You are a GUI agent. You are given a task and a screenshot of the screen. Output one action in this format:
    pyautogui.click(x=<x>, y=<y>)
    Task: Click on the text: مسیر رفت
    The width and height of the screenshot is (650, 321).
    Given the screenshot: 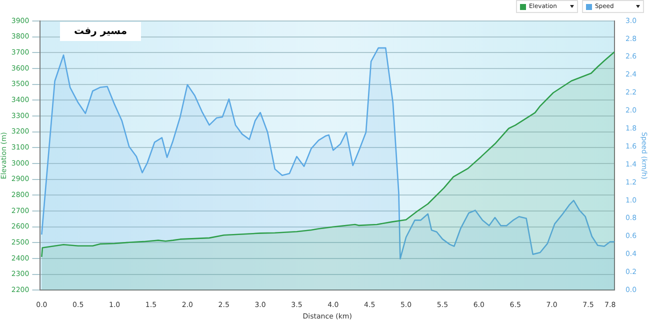 What is the action you would take?
    pyautogui.click(x=101, y=31)
    